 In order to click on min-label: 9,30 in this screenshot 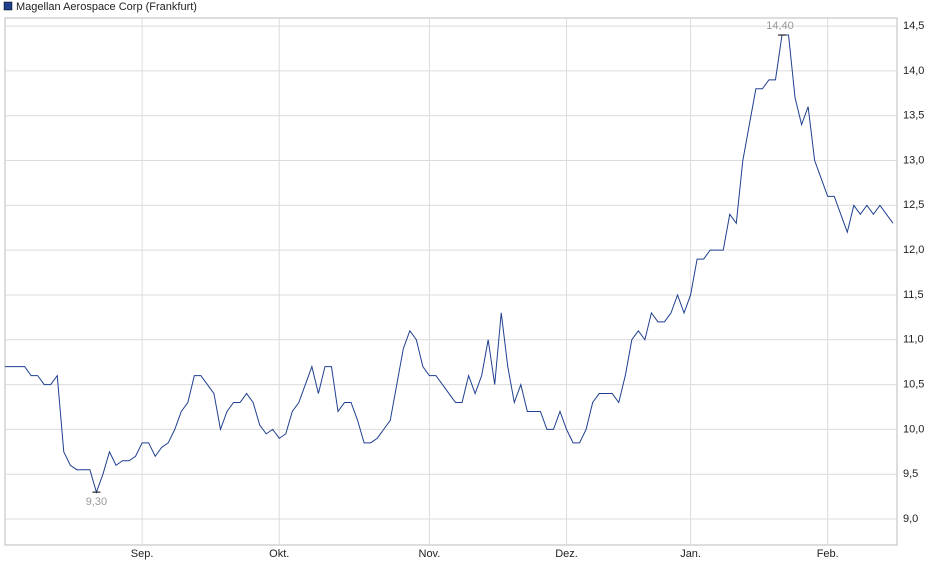, I will do `click(96, 502)`.